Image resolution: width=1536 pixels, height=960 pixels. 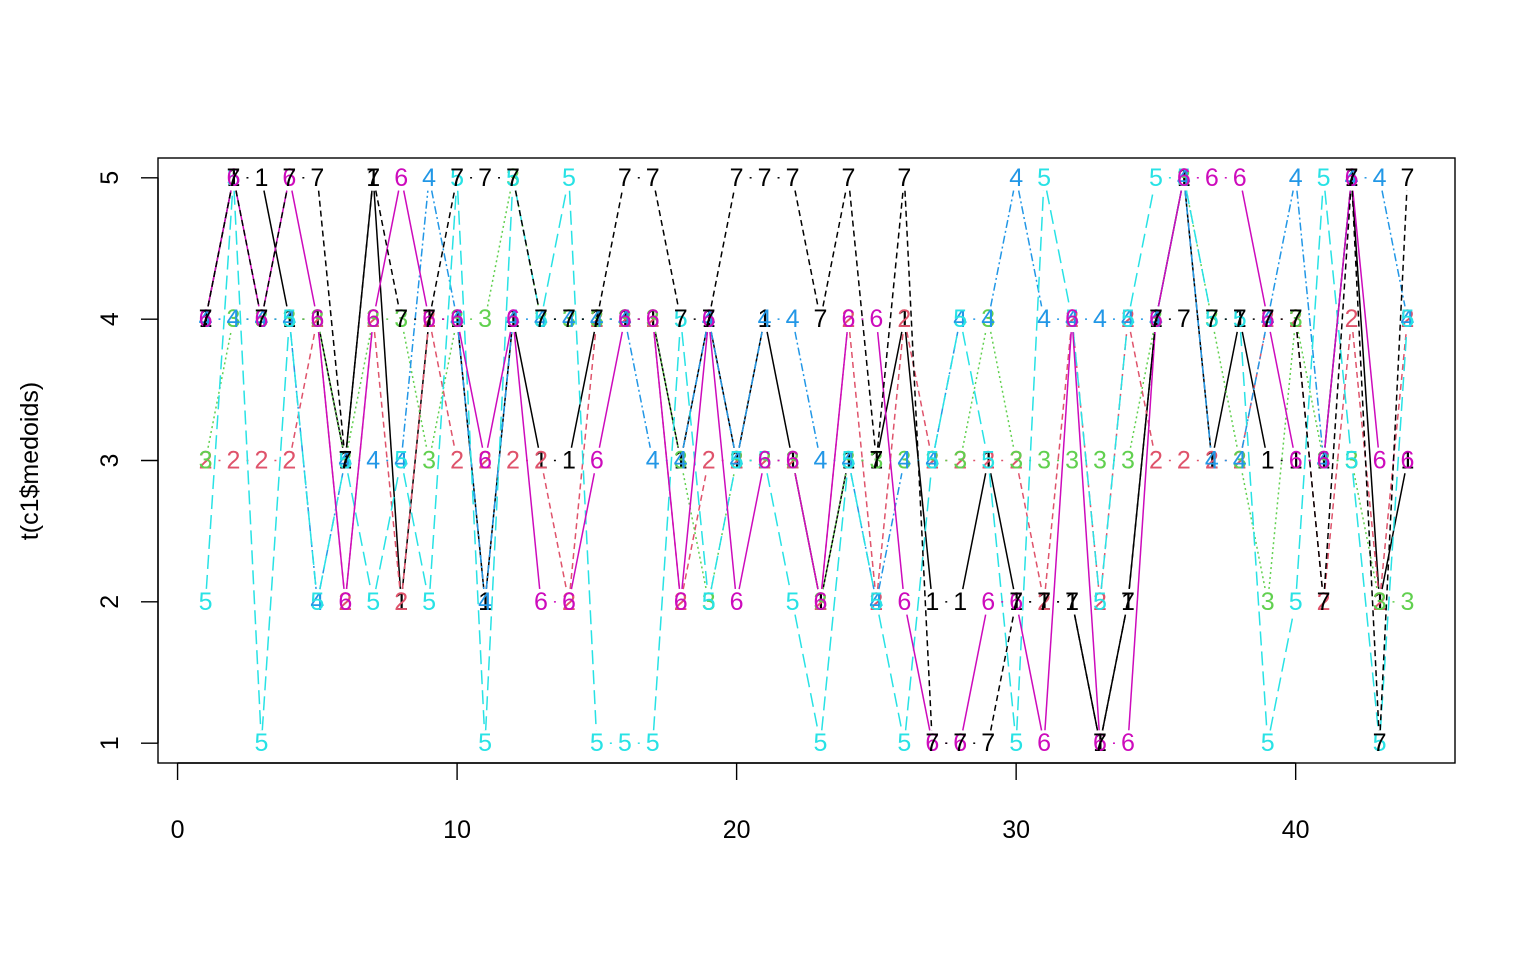 I want to click on series-4-segment, so click(x=1310, y=319).